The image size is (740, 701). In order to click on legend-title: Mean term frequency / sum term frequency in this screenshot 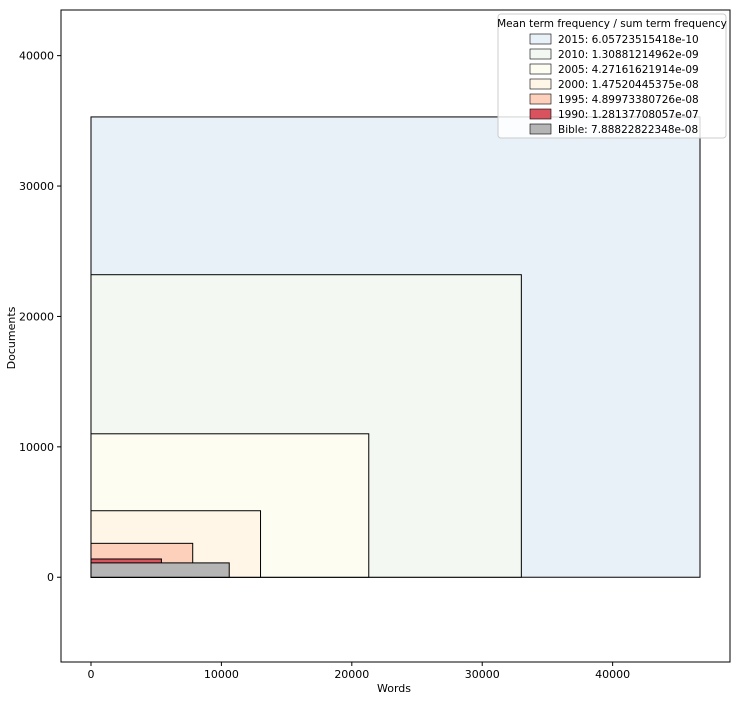, I will do `click(612, 24)`.